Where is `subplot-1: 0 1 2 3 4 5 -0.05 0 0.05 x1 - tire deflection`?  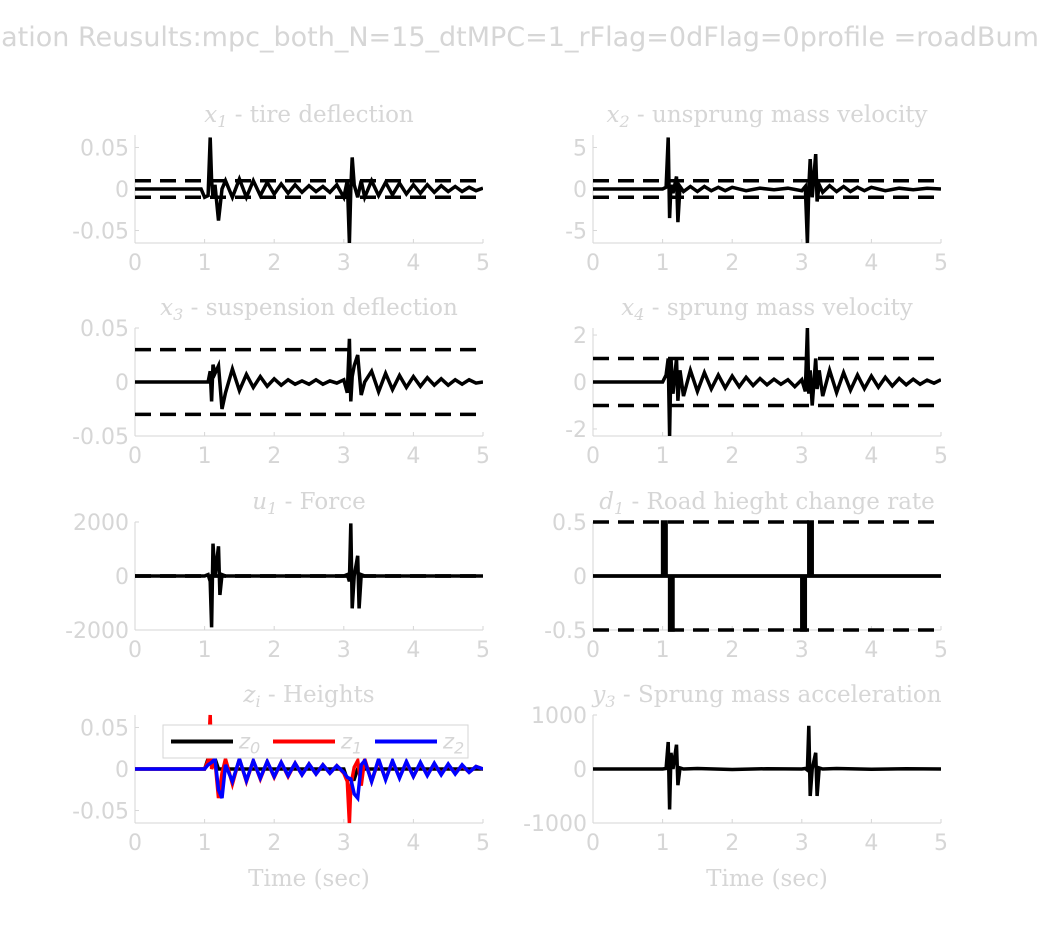 subplot-1: 0 1 2 3 4 5 -0.05 0 0.05 x1 - tire deflection is located at coordinates (281, 189).